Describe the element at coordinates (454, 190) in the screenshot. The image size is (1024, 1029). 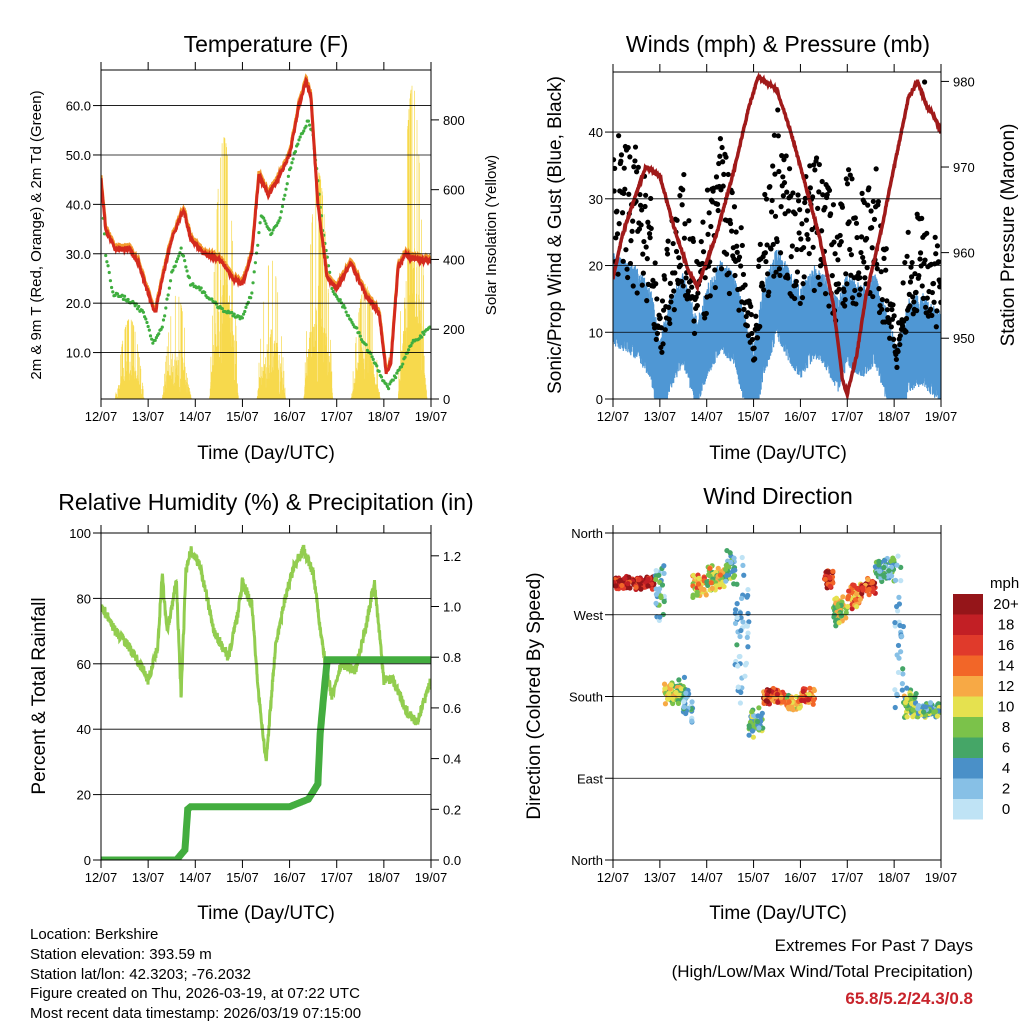
I see `y2-tick-label: 600` at that location.